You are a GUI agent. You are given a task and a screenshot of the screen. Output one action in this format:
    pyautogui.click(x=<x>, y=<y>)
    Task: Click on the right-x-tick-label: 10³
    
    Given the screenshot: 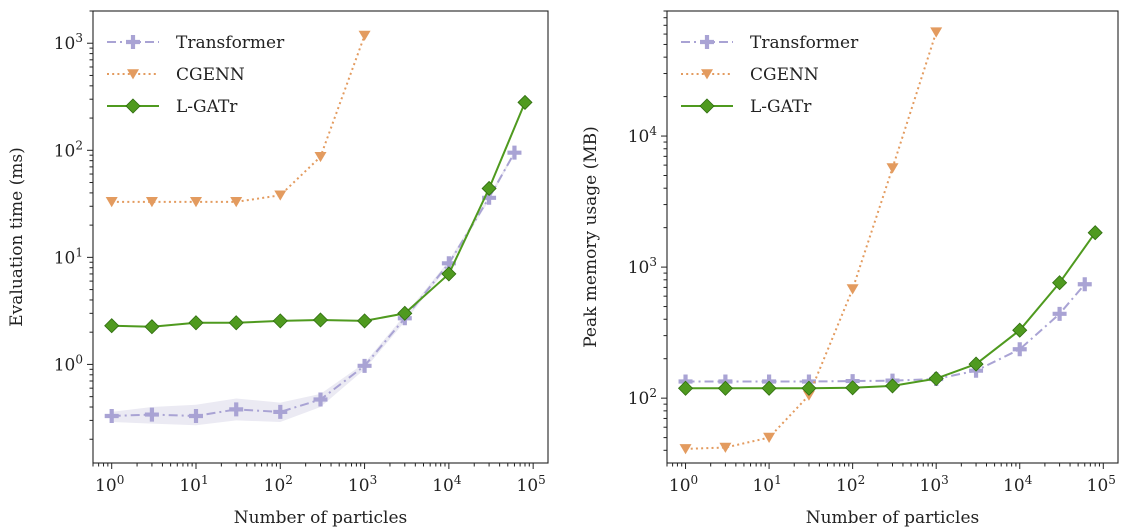 What is the action you would take?
    pyautogui.click(x=934, y=484)
    